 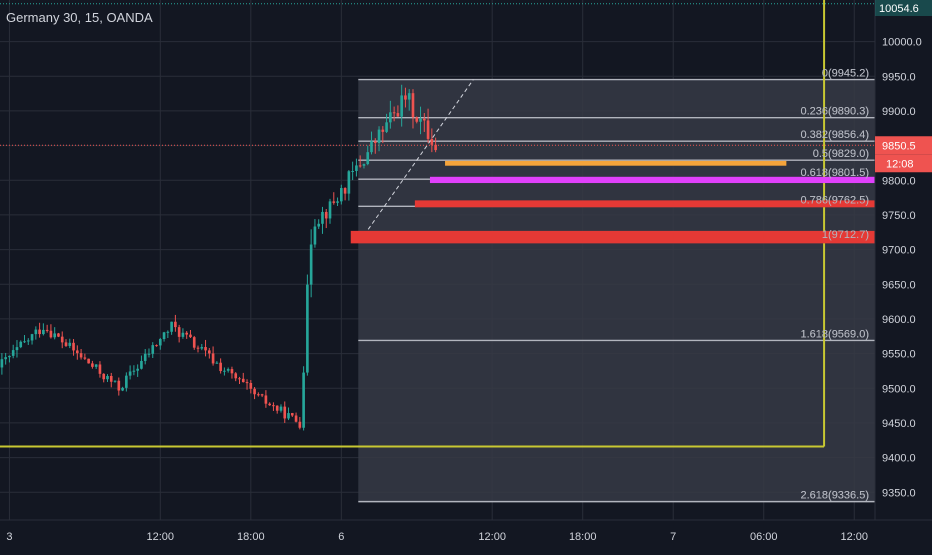 What do you see at coordinates (644, 204) in the screenshot?
I see `red-zone-upper` at bounding box center [644, 204].